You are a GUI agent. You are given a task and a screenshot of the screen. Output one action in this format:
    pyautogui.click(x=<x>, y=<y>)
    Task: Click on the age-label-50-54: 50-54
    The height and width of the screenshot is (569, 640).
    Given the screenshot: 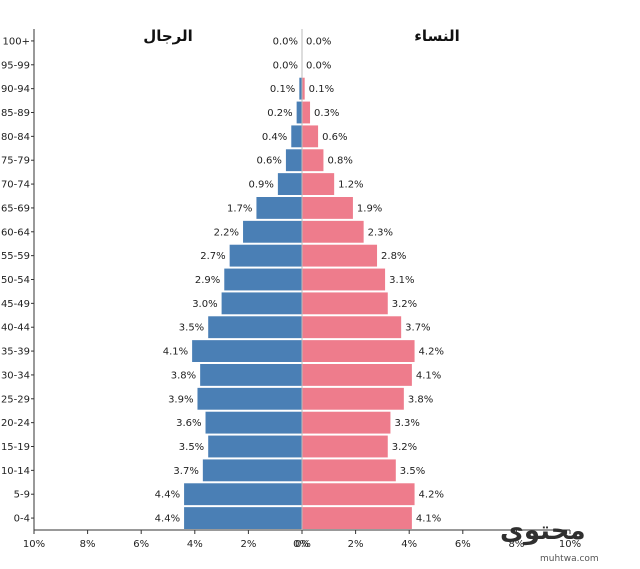 What is the action you would take?
    pyautogui.click(x=15, y=280)
    